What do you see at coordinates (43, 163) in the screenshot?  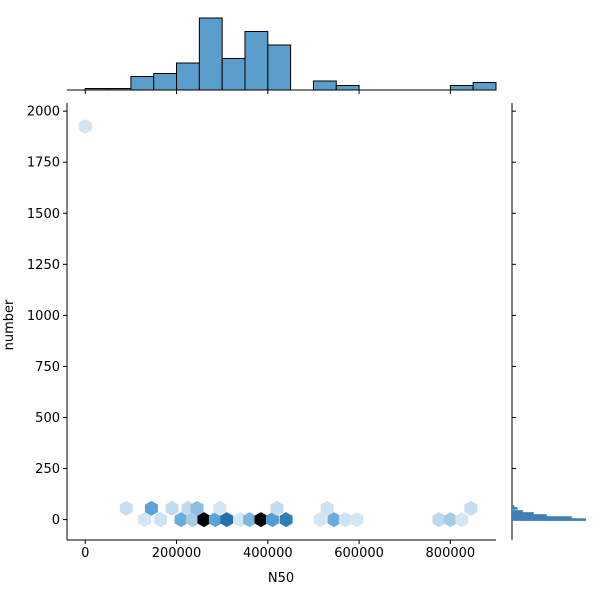 I see `y-tick-label: 1750` at bounding box center [43, 163].